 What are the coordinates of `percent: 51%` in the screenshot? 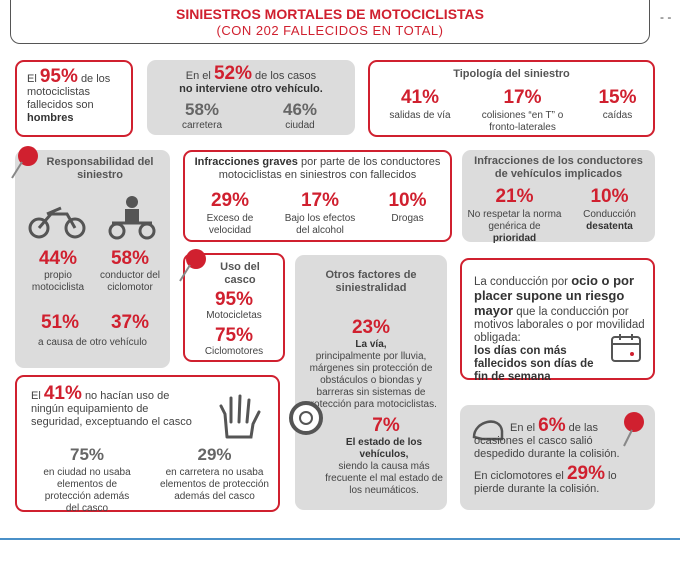 It's located at (60, 322).